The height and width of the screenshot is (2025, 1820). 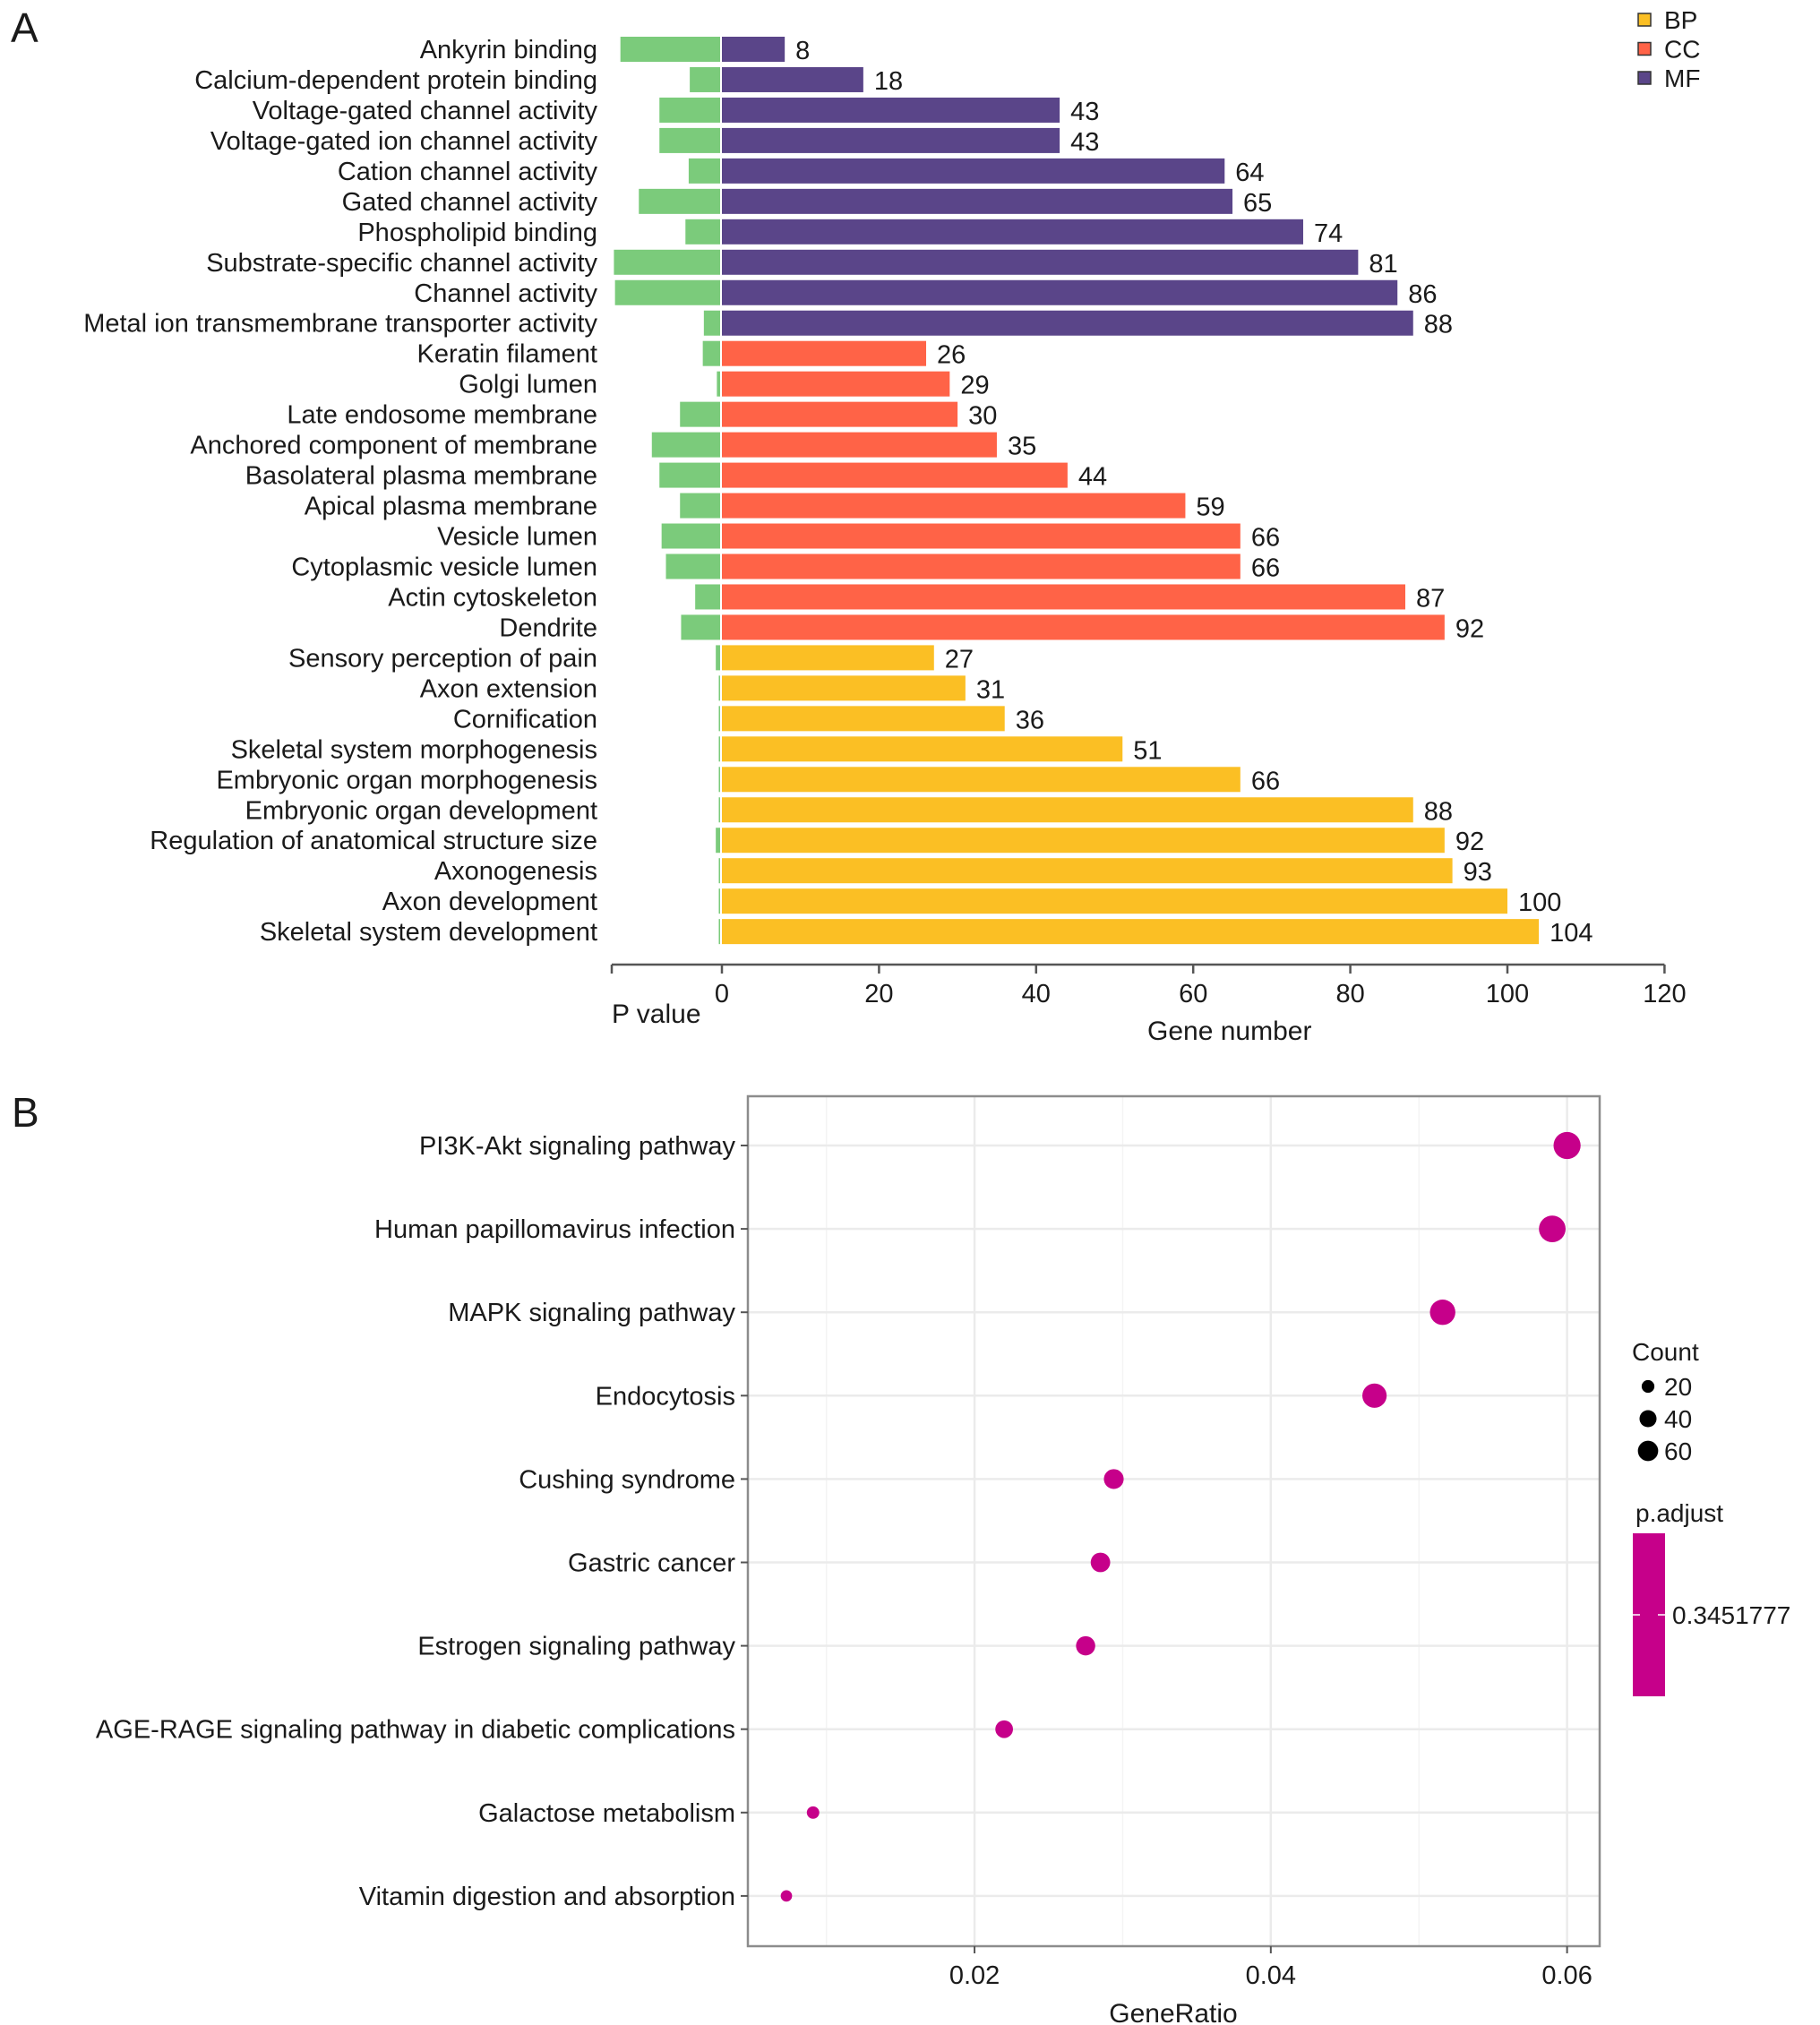 What do you see at coordinates (1257, 204) in the screenshot?
I see `value-label: 65` at bounding box center [1257, 204].